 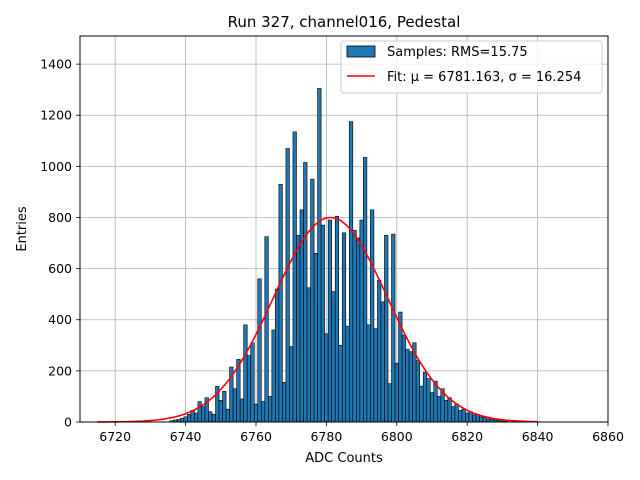 What do you see at coordinates (22, 229) in the screenshot?
I see `y-axis-label: Entries` at bounding box center [22, 229].